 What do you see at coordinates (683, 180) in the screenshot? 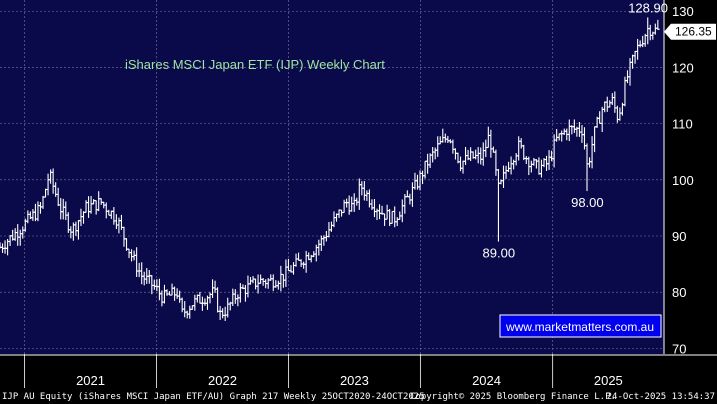
I see `y-tick-label: 100` at bounding box center [683, 180].